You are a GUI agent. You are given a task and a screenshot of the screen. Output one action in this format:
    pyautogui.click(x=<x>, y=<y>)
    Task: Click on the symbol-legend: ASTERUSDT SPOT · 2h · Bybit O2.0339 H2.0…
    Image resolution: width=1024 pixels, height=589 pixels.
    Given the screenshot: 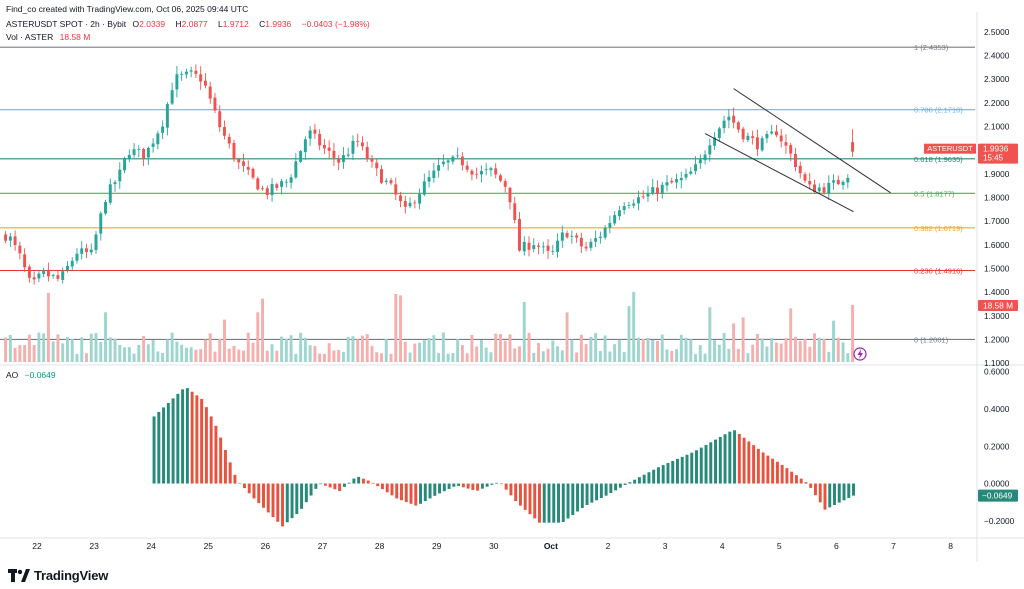 What is the action you would take?
    pyautogui.click(x=190, y=24)
    